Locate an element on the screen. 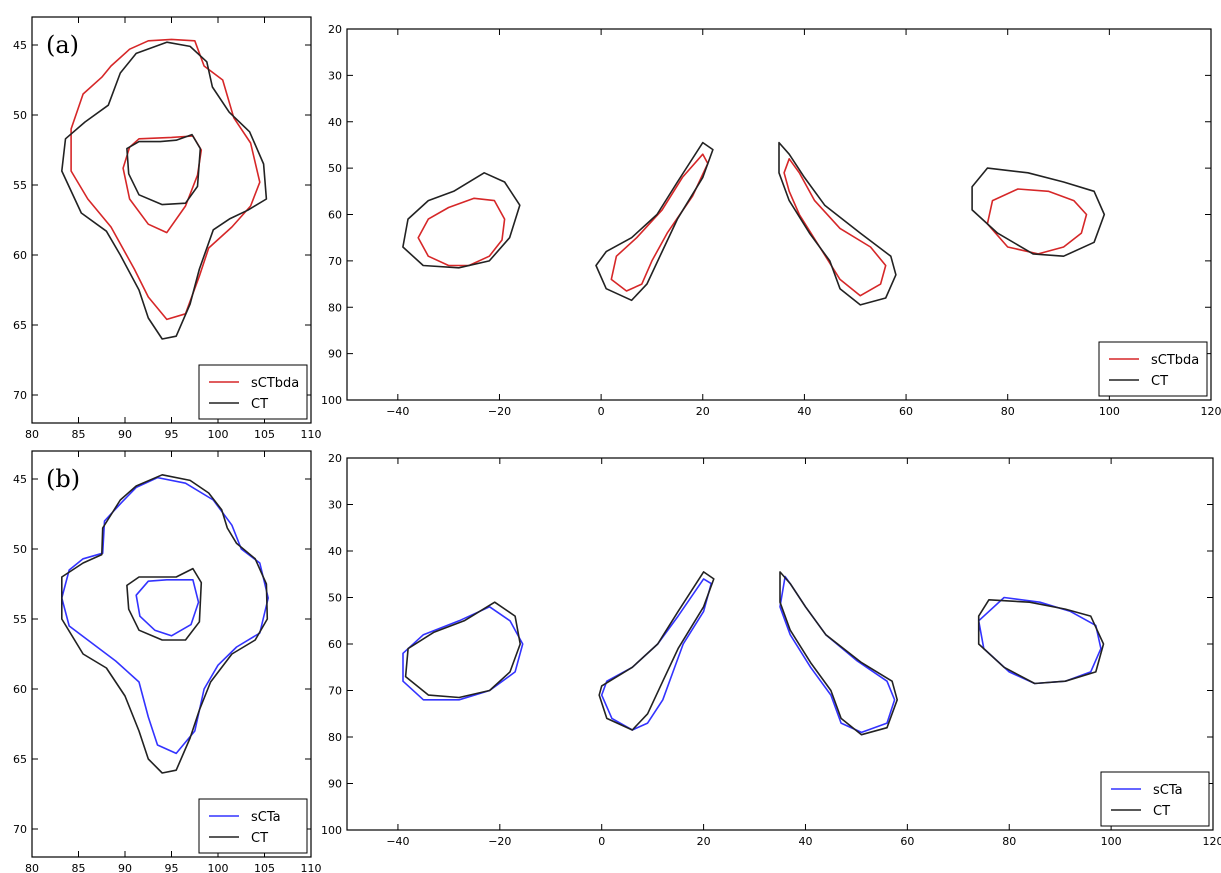 This screenshot has height=873, width=1221. y-tick-label: 55 is located at coordinates (20, 185).